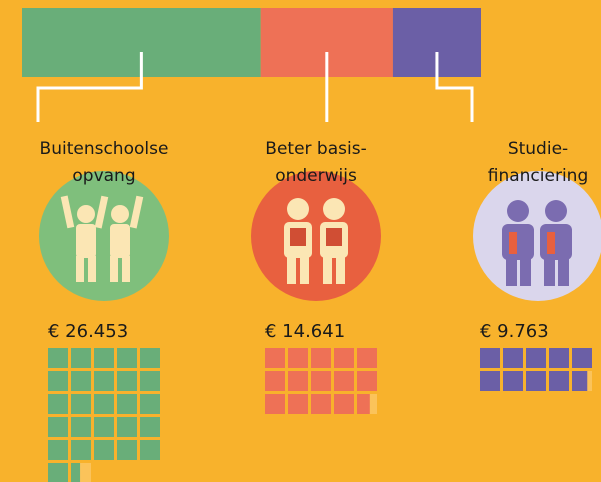 The height and width of the screenshot is (482, 601). What do you see at coordinates (514, 331) in the screenshot?
I see `value-label: € 9.763` at bounding box center [514, 331].